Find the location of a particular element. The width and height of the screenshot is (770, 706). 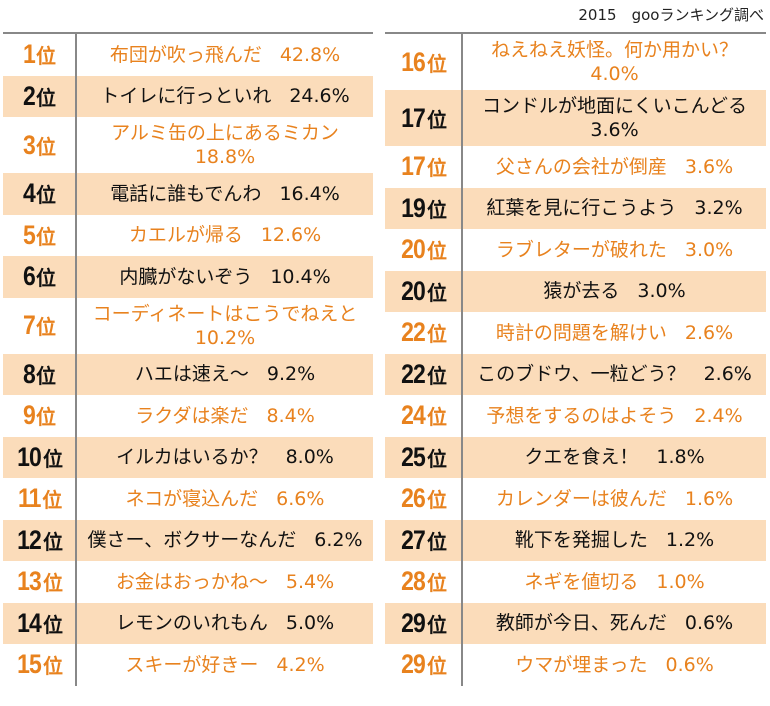

ranking-row: 13 位 お金はおっかね〜 5.4% is located at coordinates (188, 582).